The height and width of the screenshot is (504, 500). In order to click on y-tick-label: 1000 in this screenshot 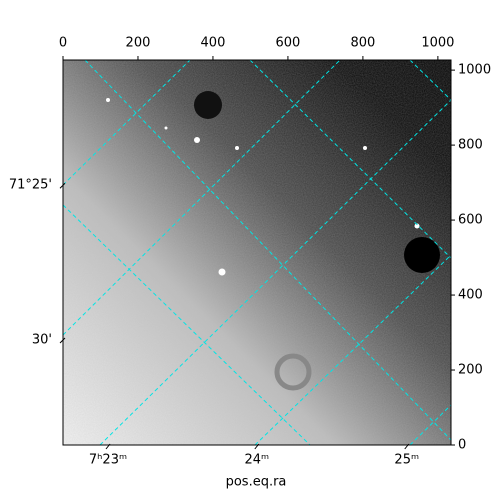, I will do `click(474, 70)`.